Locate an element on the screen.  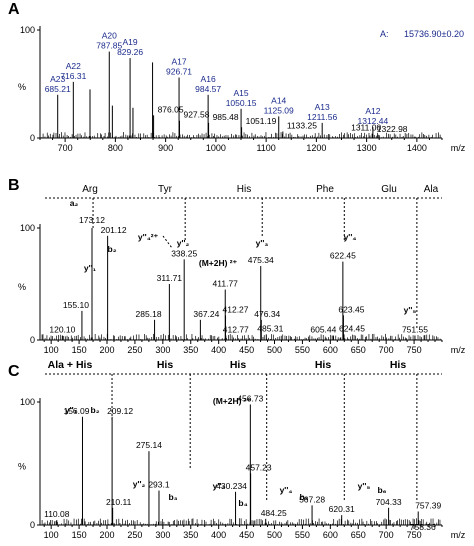
ion-label: (M+2H) ²⁺ is located at coordinates (232, 401).